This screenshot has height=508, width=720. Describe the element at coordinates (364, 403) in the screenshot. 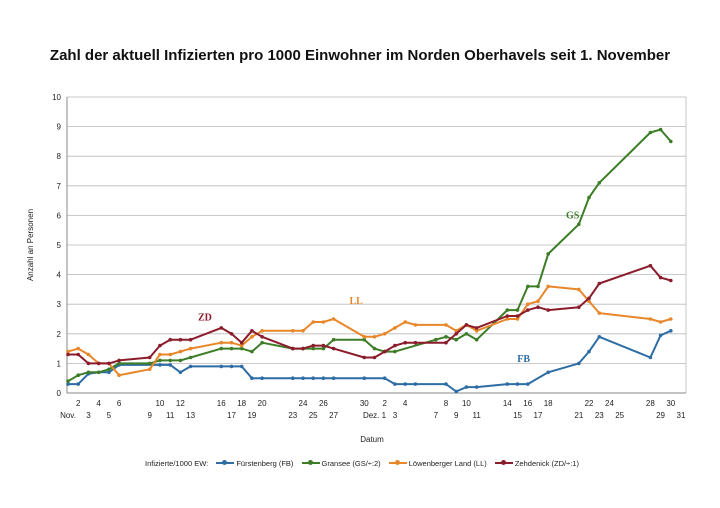

I see `x-tick-label-upper: 30` at that location.